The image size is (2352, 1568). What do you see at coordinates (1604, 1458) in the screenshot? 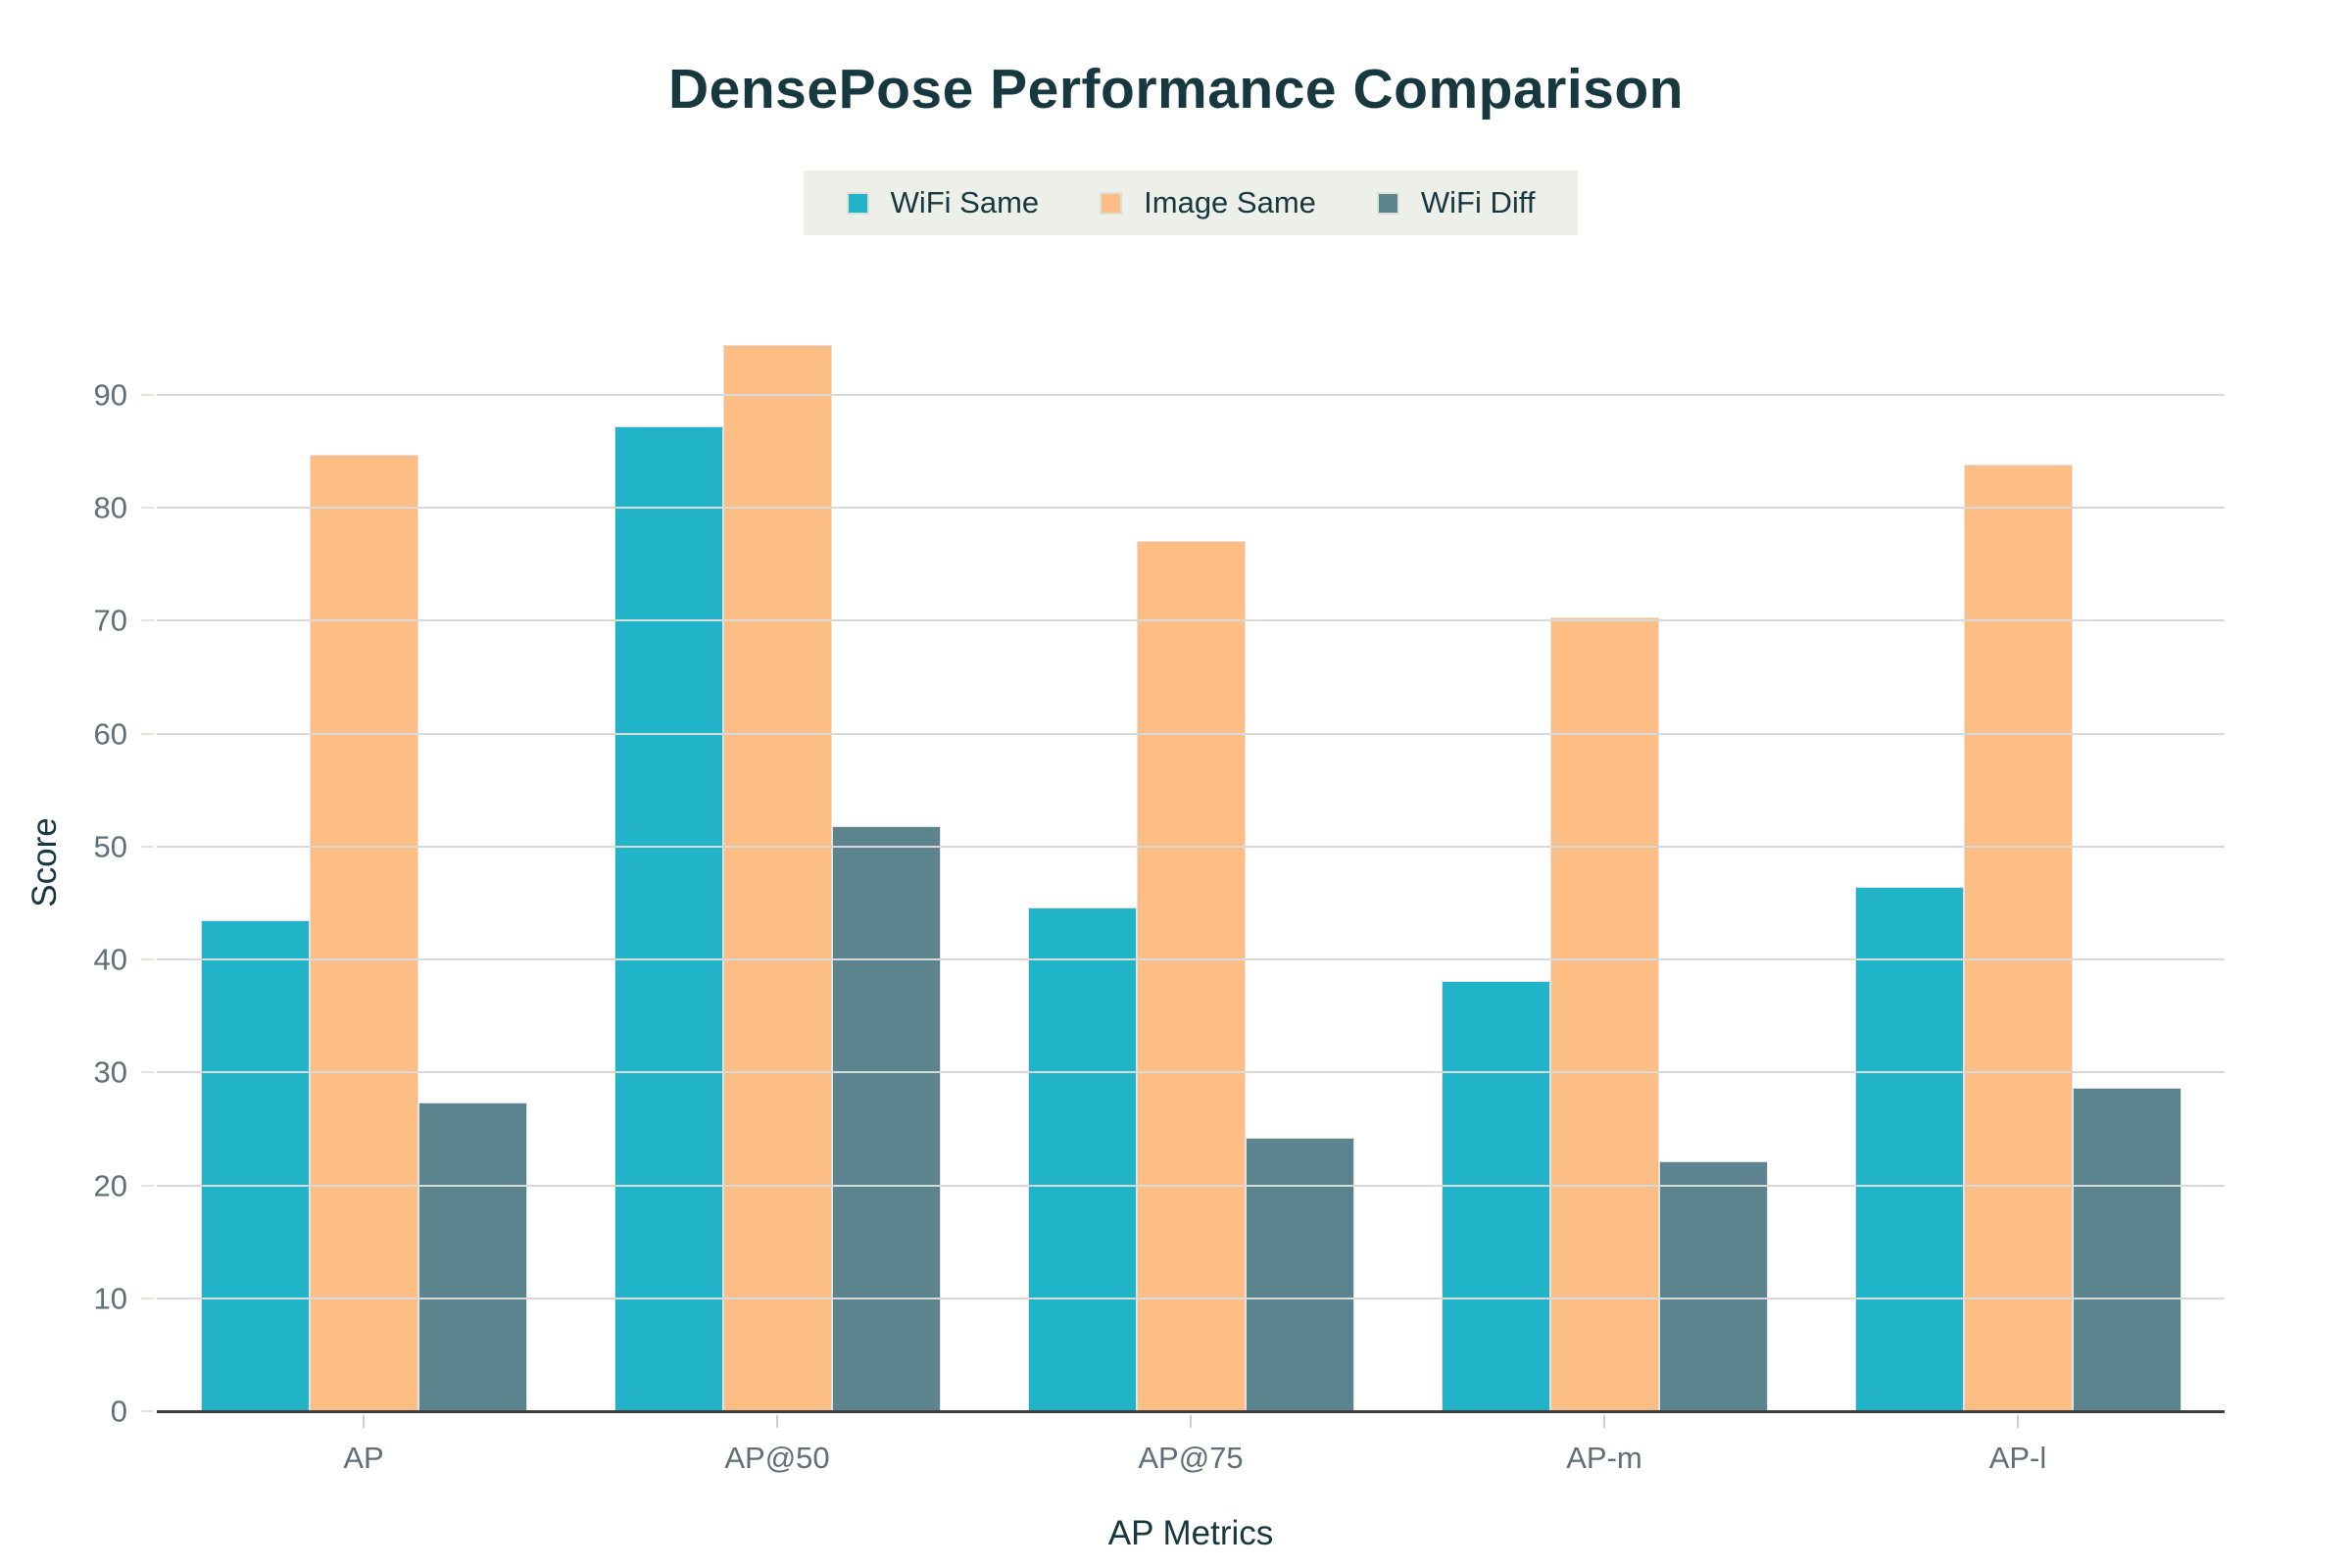
I see `x-tick-label-ap-m: AP-m` at bounding box center [1604, 1458].